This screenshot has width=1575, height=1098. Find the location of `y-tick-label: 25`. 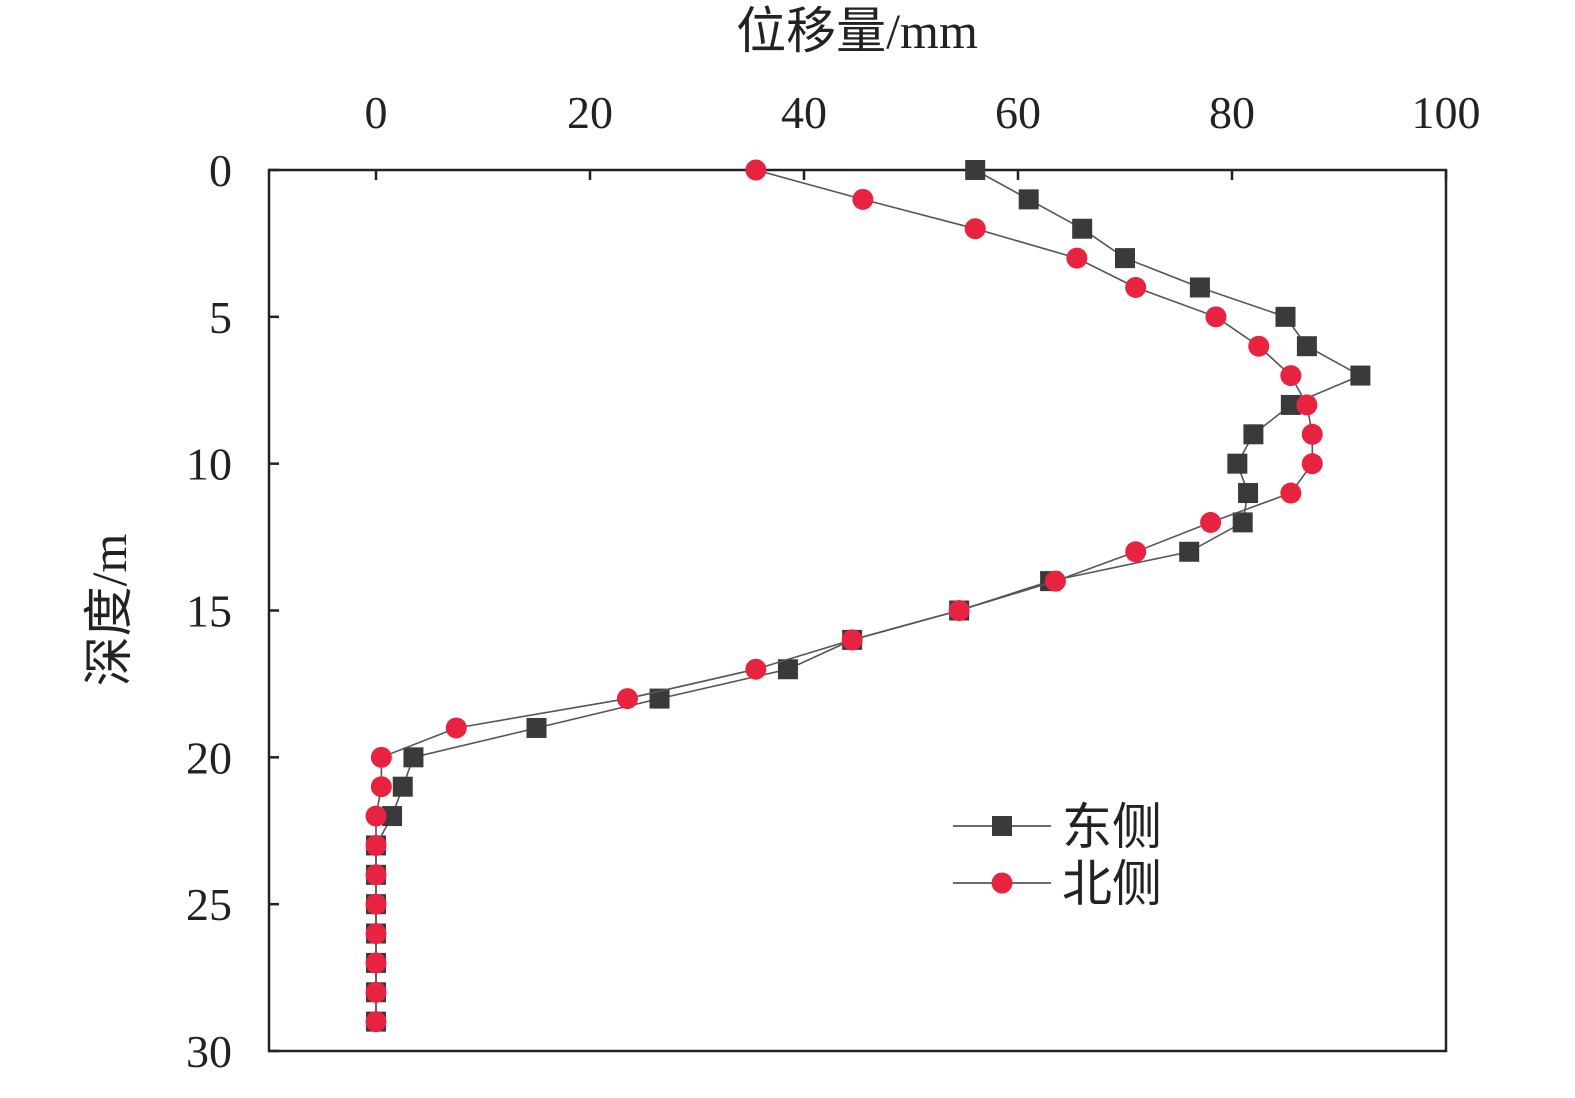

y-tick-label: 25 is located at coordinates (209, 904).